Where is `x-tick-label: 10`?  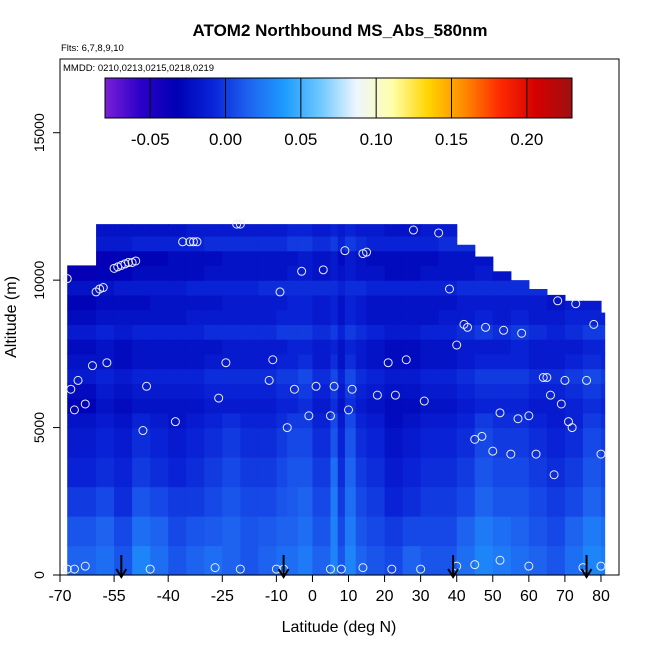
x-tick-label: 10 is located at coordinates (349, 596).